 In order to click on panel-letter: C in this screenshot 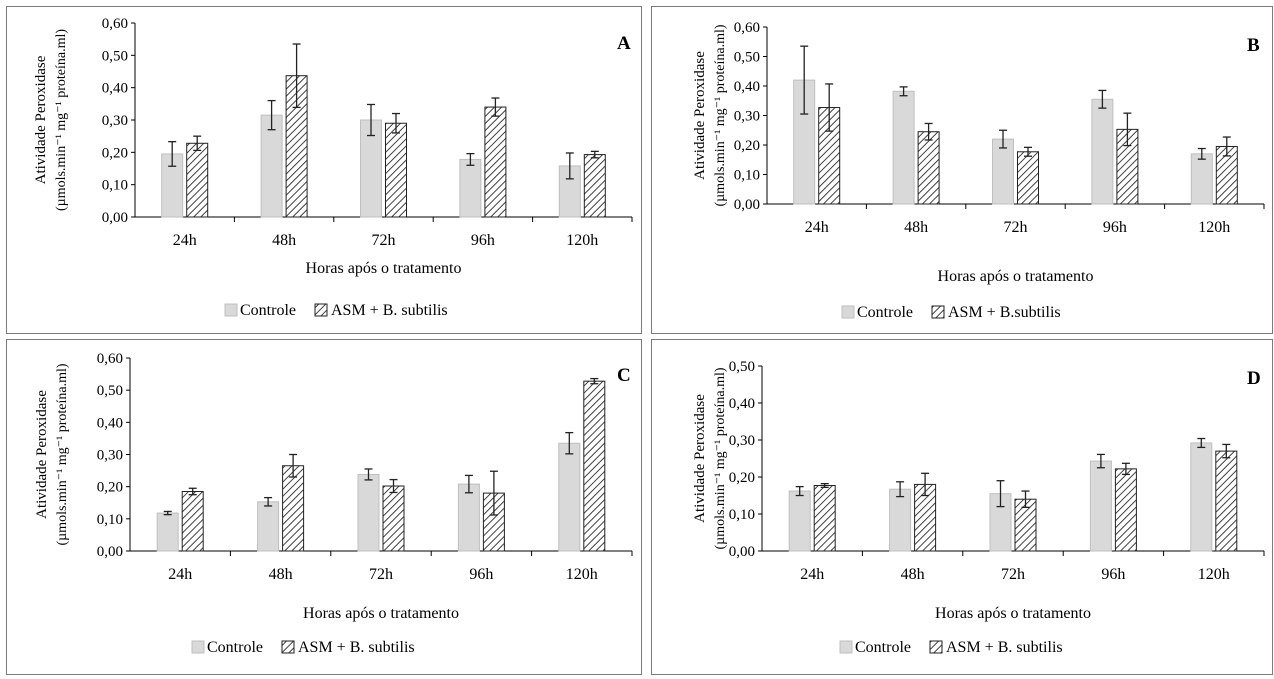, I will do `click(624, 375)`.